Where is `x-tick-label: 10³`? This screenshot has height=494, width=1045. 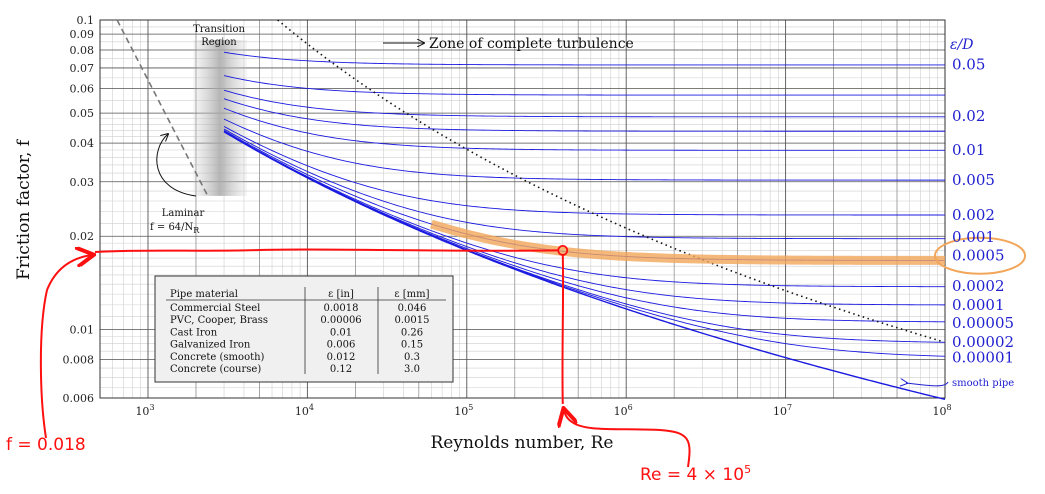 x-tick-label: 10³ is located at coordinates (144, 410).